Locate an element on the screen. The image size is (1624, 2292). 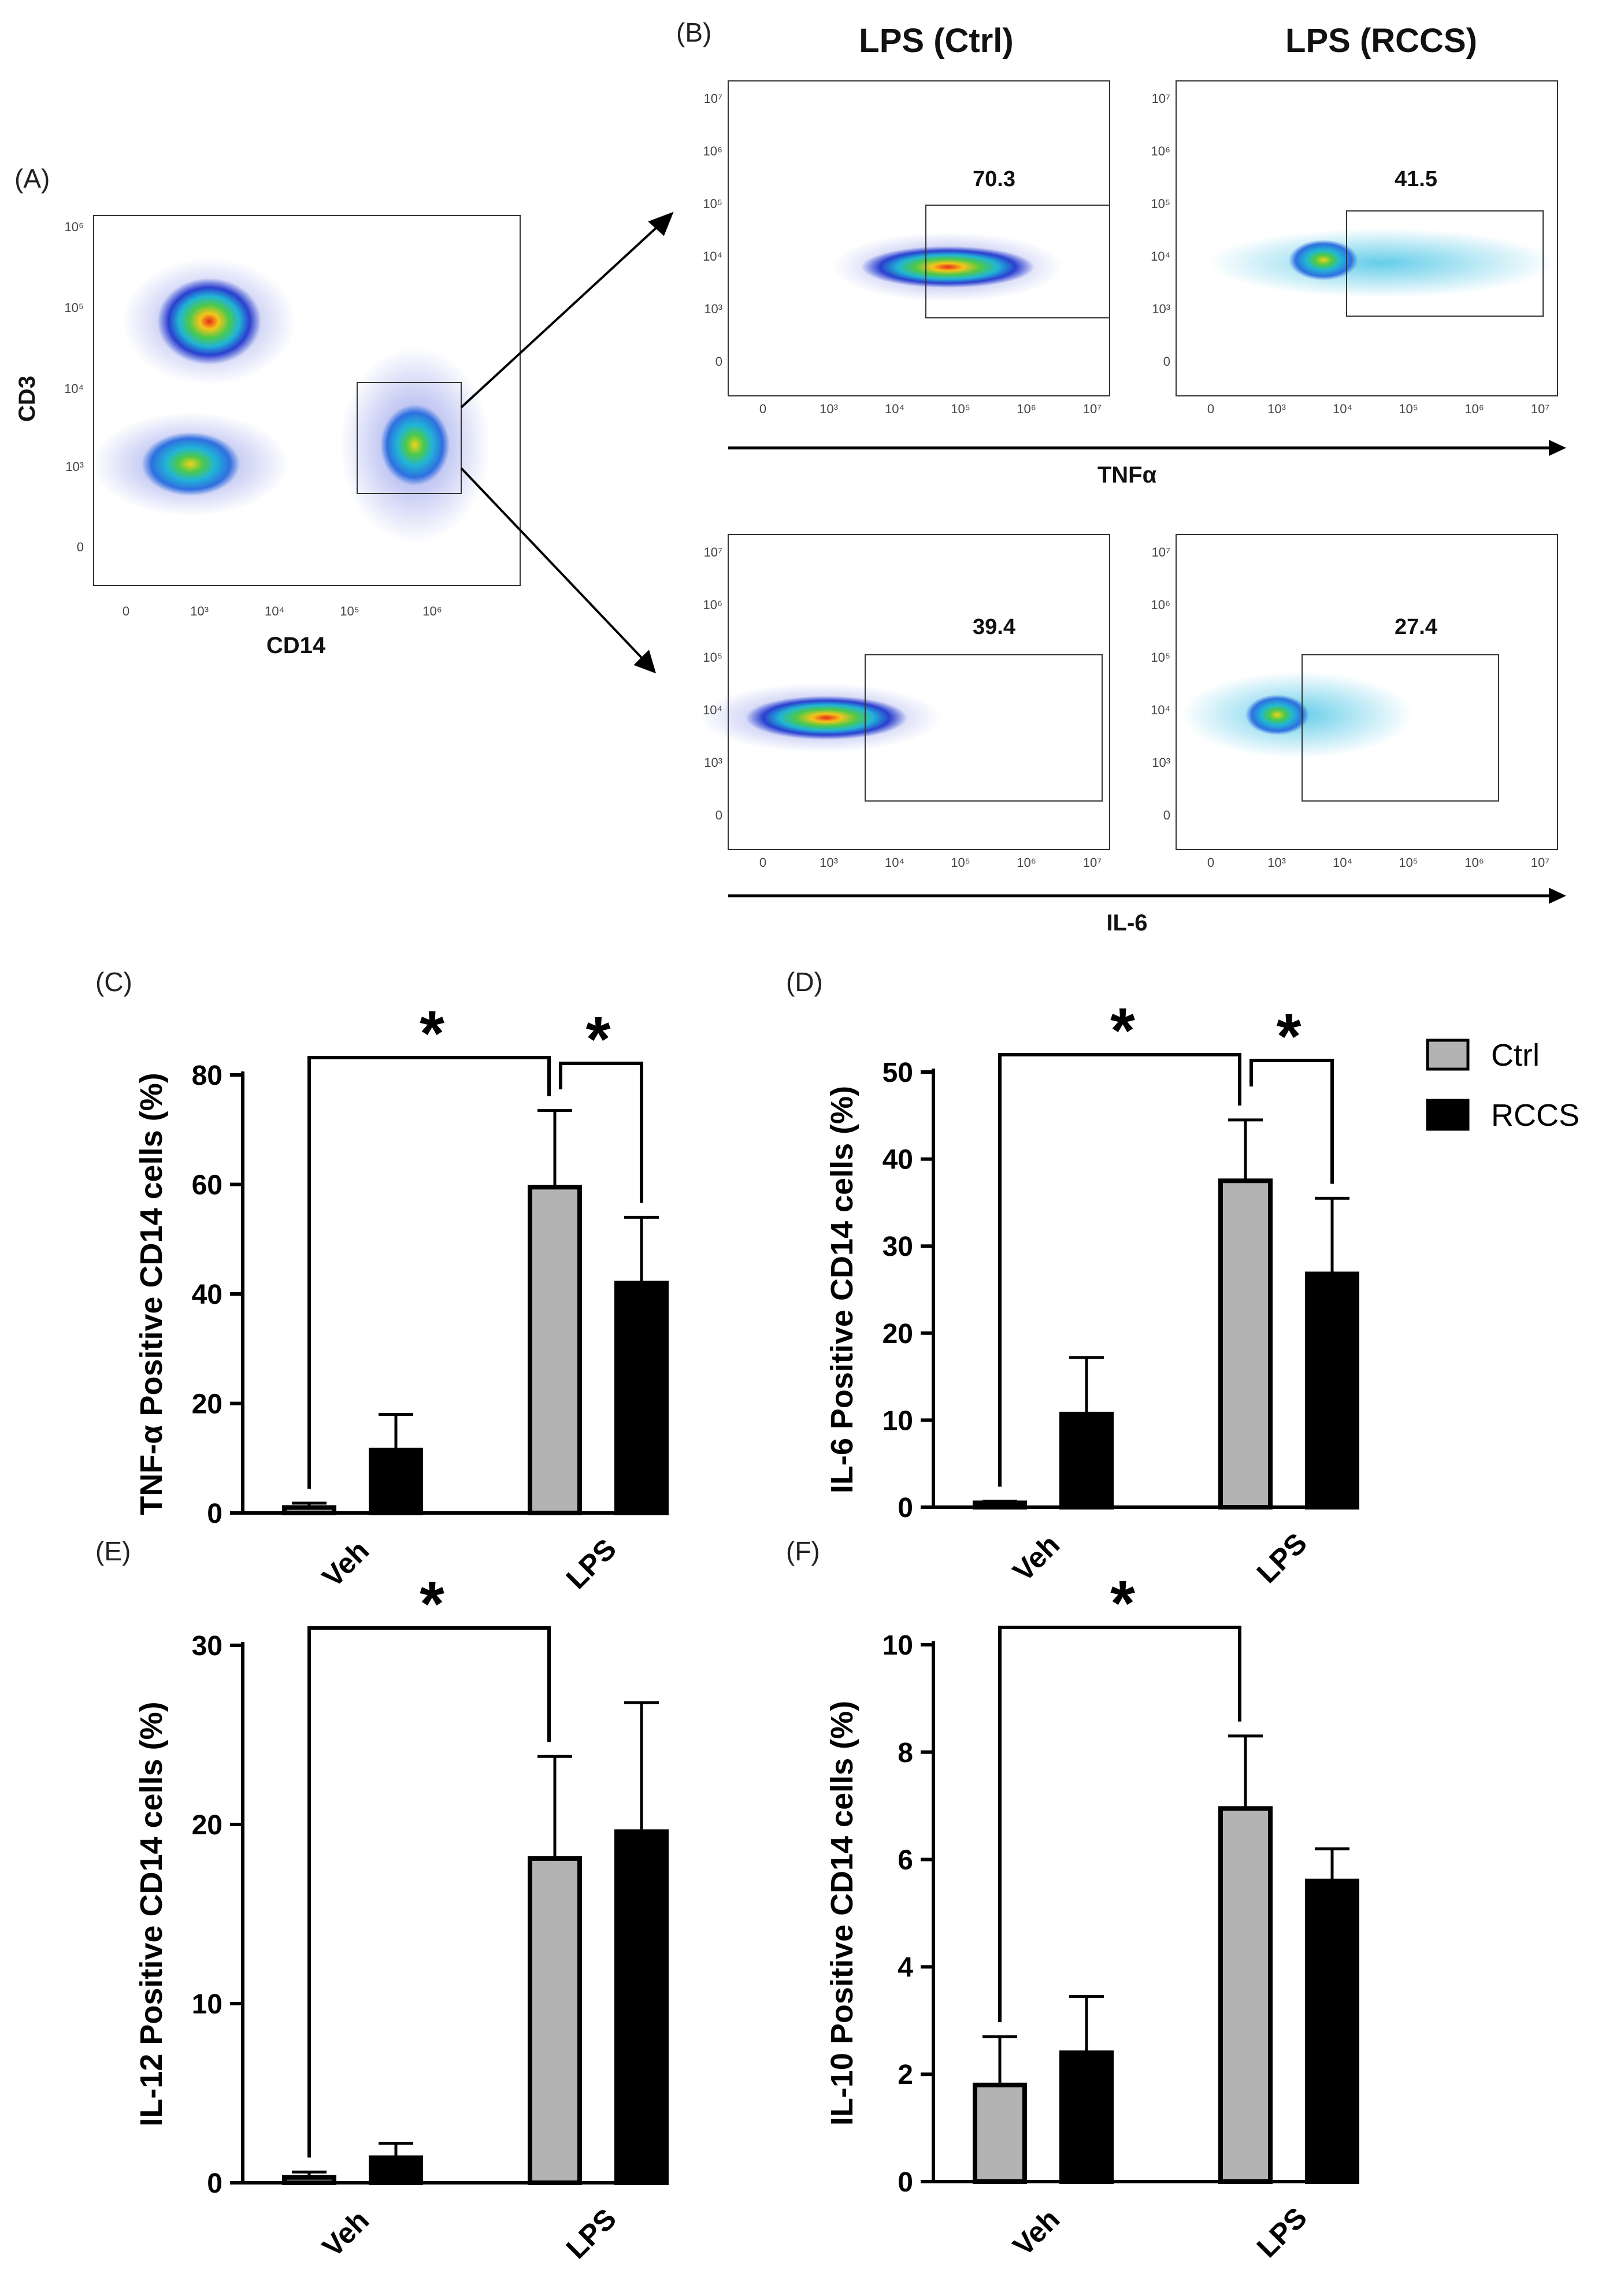
axis-label-il6: IL-6 is located at coordinates (1126, 923).